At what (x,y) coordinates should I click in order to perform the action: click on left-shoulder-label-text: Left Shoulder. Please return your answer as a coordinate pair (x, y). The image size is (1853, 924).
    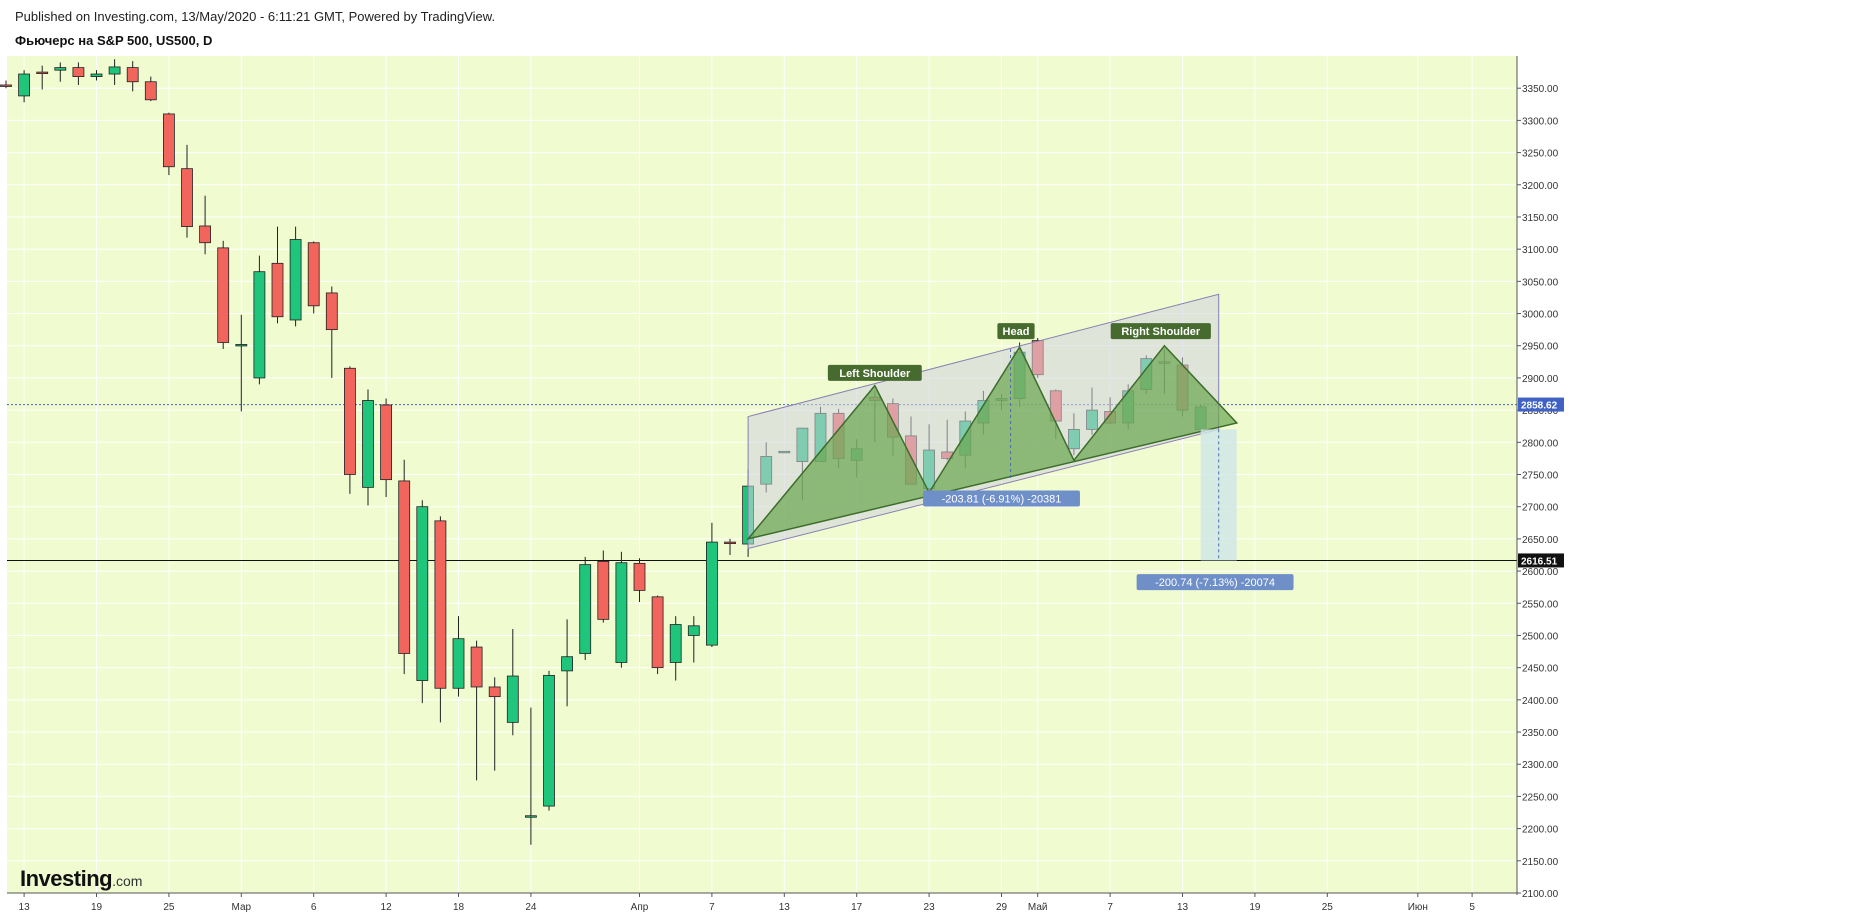
    Looking at the image, I should click on (875, 374).